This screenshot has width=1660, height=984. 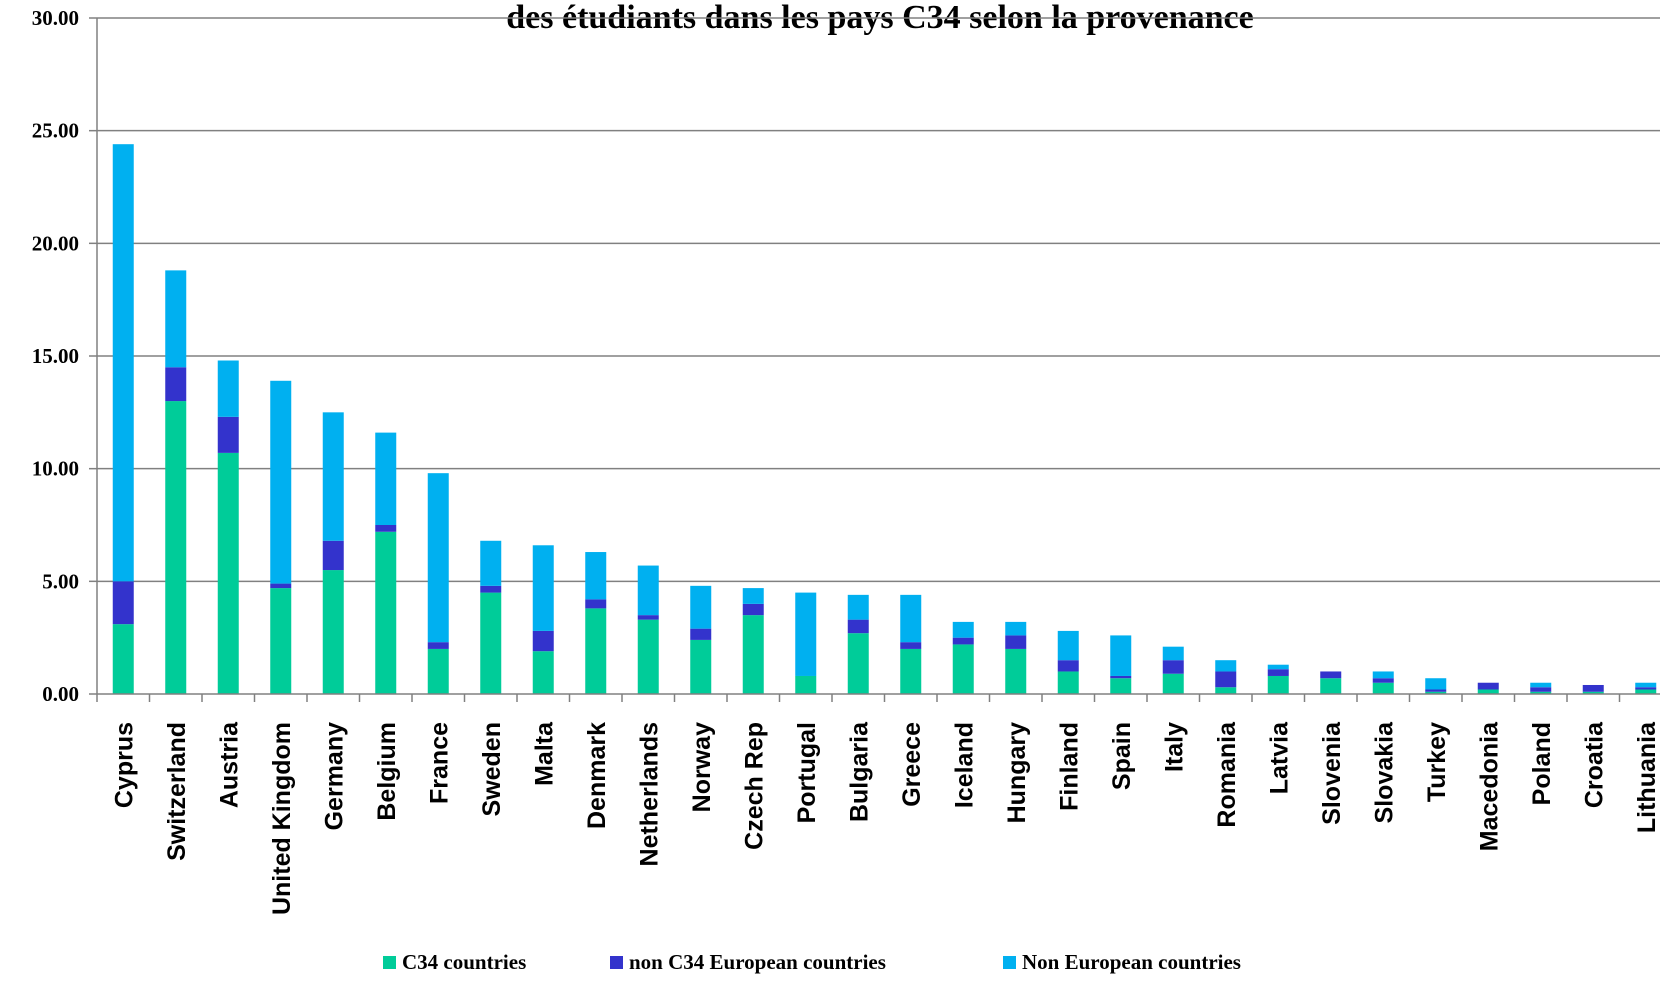 What do you see at coordinates (1227, 774) in the screenshot?
I see `x-tick-label: Romania` at bounding box center [1227, 774].